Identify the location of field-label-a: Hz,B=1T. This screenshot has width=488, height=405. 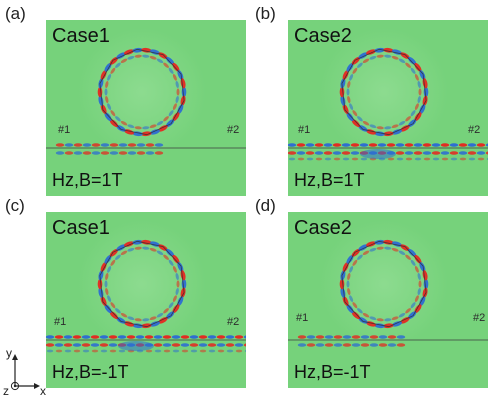
(87, 180).